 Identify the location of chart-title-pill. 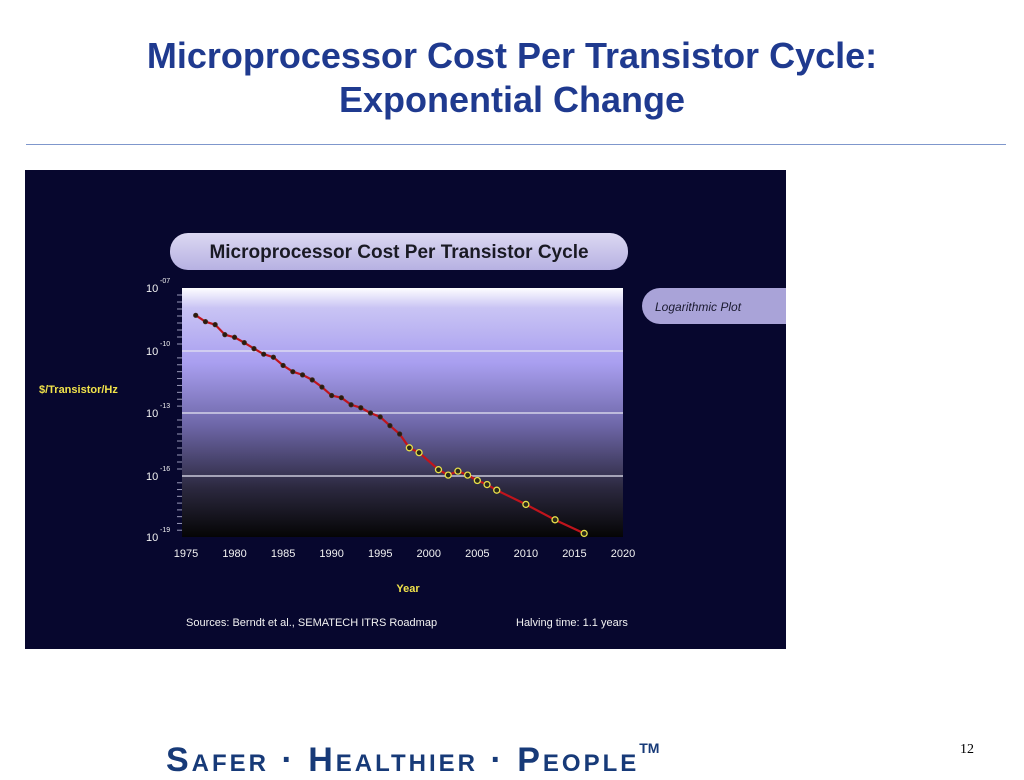
(399, 251).